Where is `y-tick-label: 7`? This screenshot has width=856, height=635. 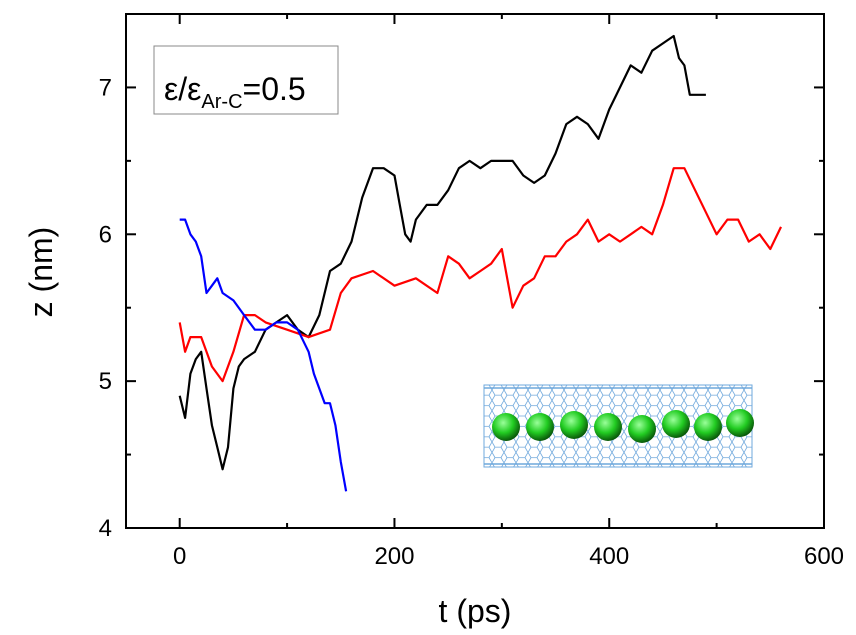
y-tick-label: 7 is located at coordinates (105, 87).